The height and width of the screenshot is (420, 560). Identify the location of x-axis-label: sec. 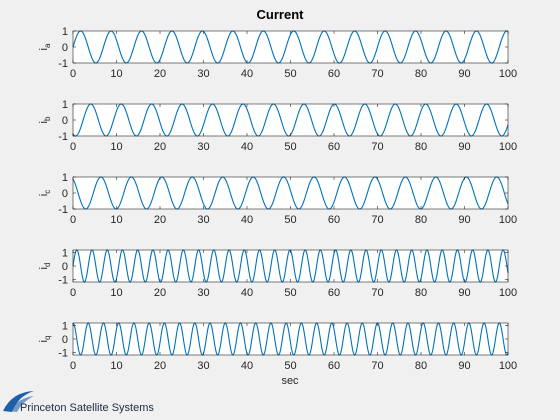
(290, 381).